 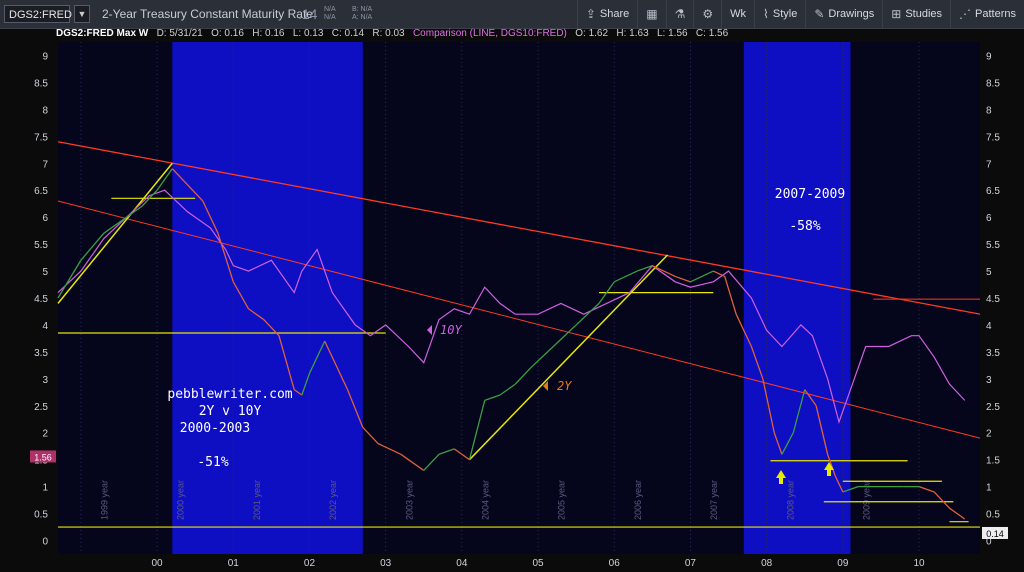 What do you see at coordinates (45, 164) in the screenshot?
I see `y-tick-left: 7` at bounding box center [45, 164].